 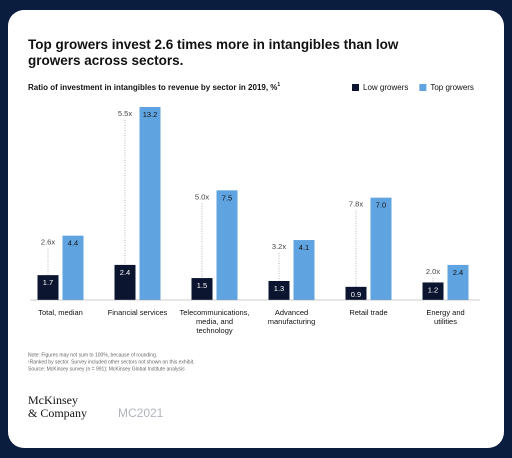 I want to click on value-label: 1.2, so click(x=433, y=289).